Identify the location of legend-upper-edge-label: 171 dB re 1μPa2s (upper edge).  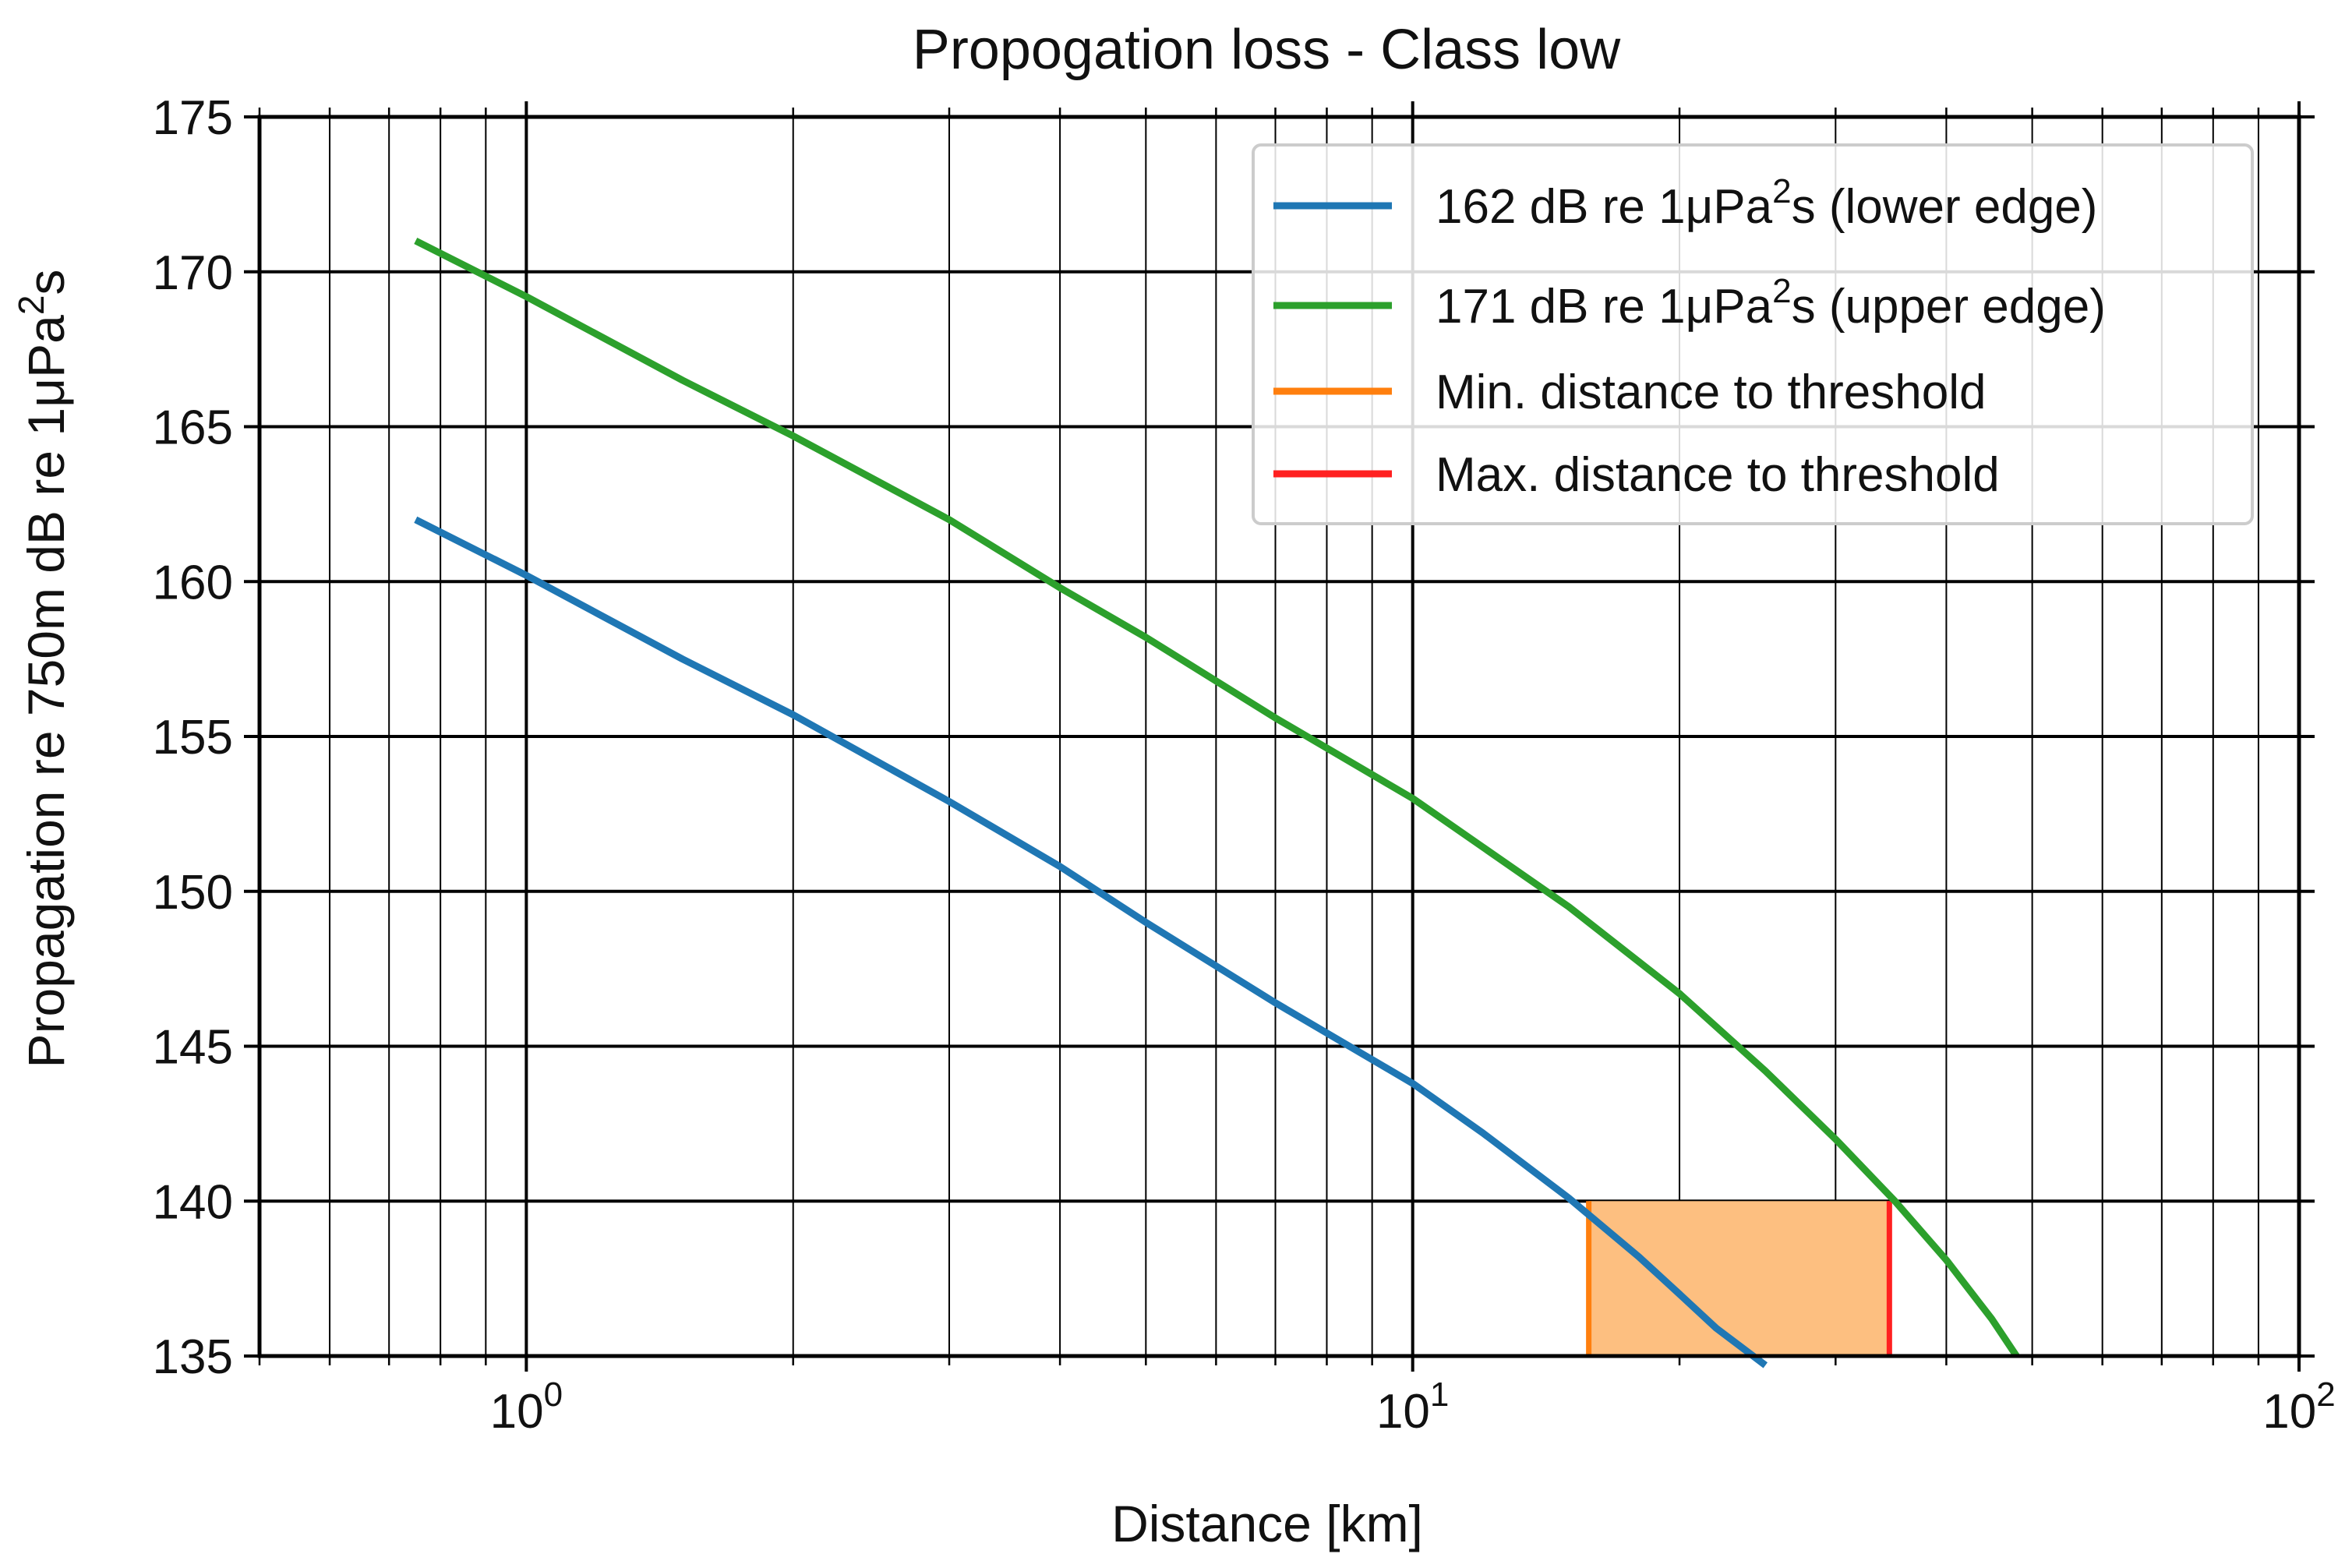
(1771, 303).